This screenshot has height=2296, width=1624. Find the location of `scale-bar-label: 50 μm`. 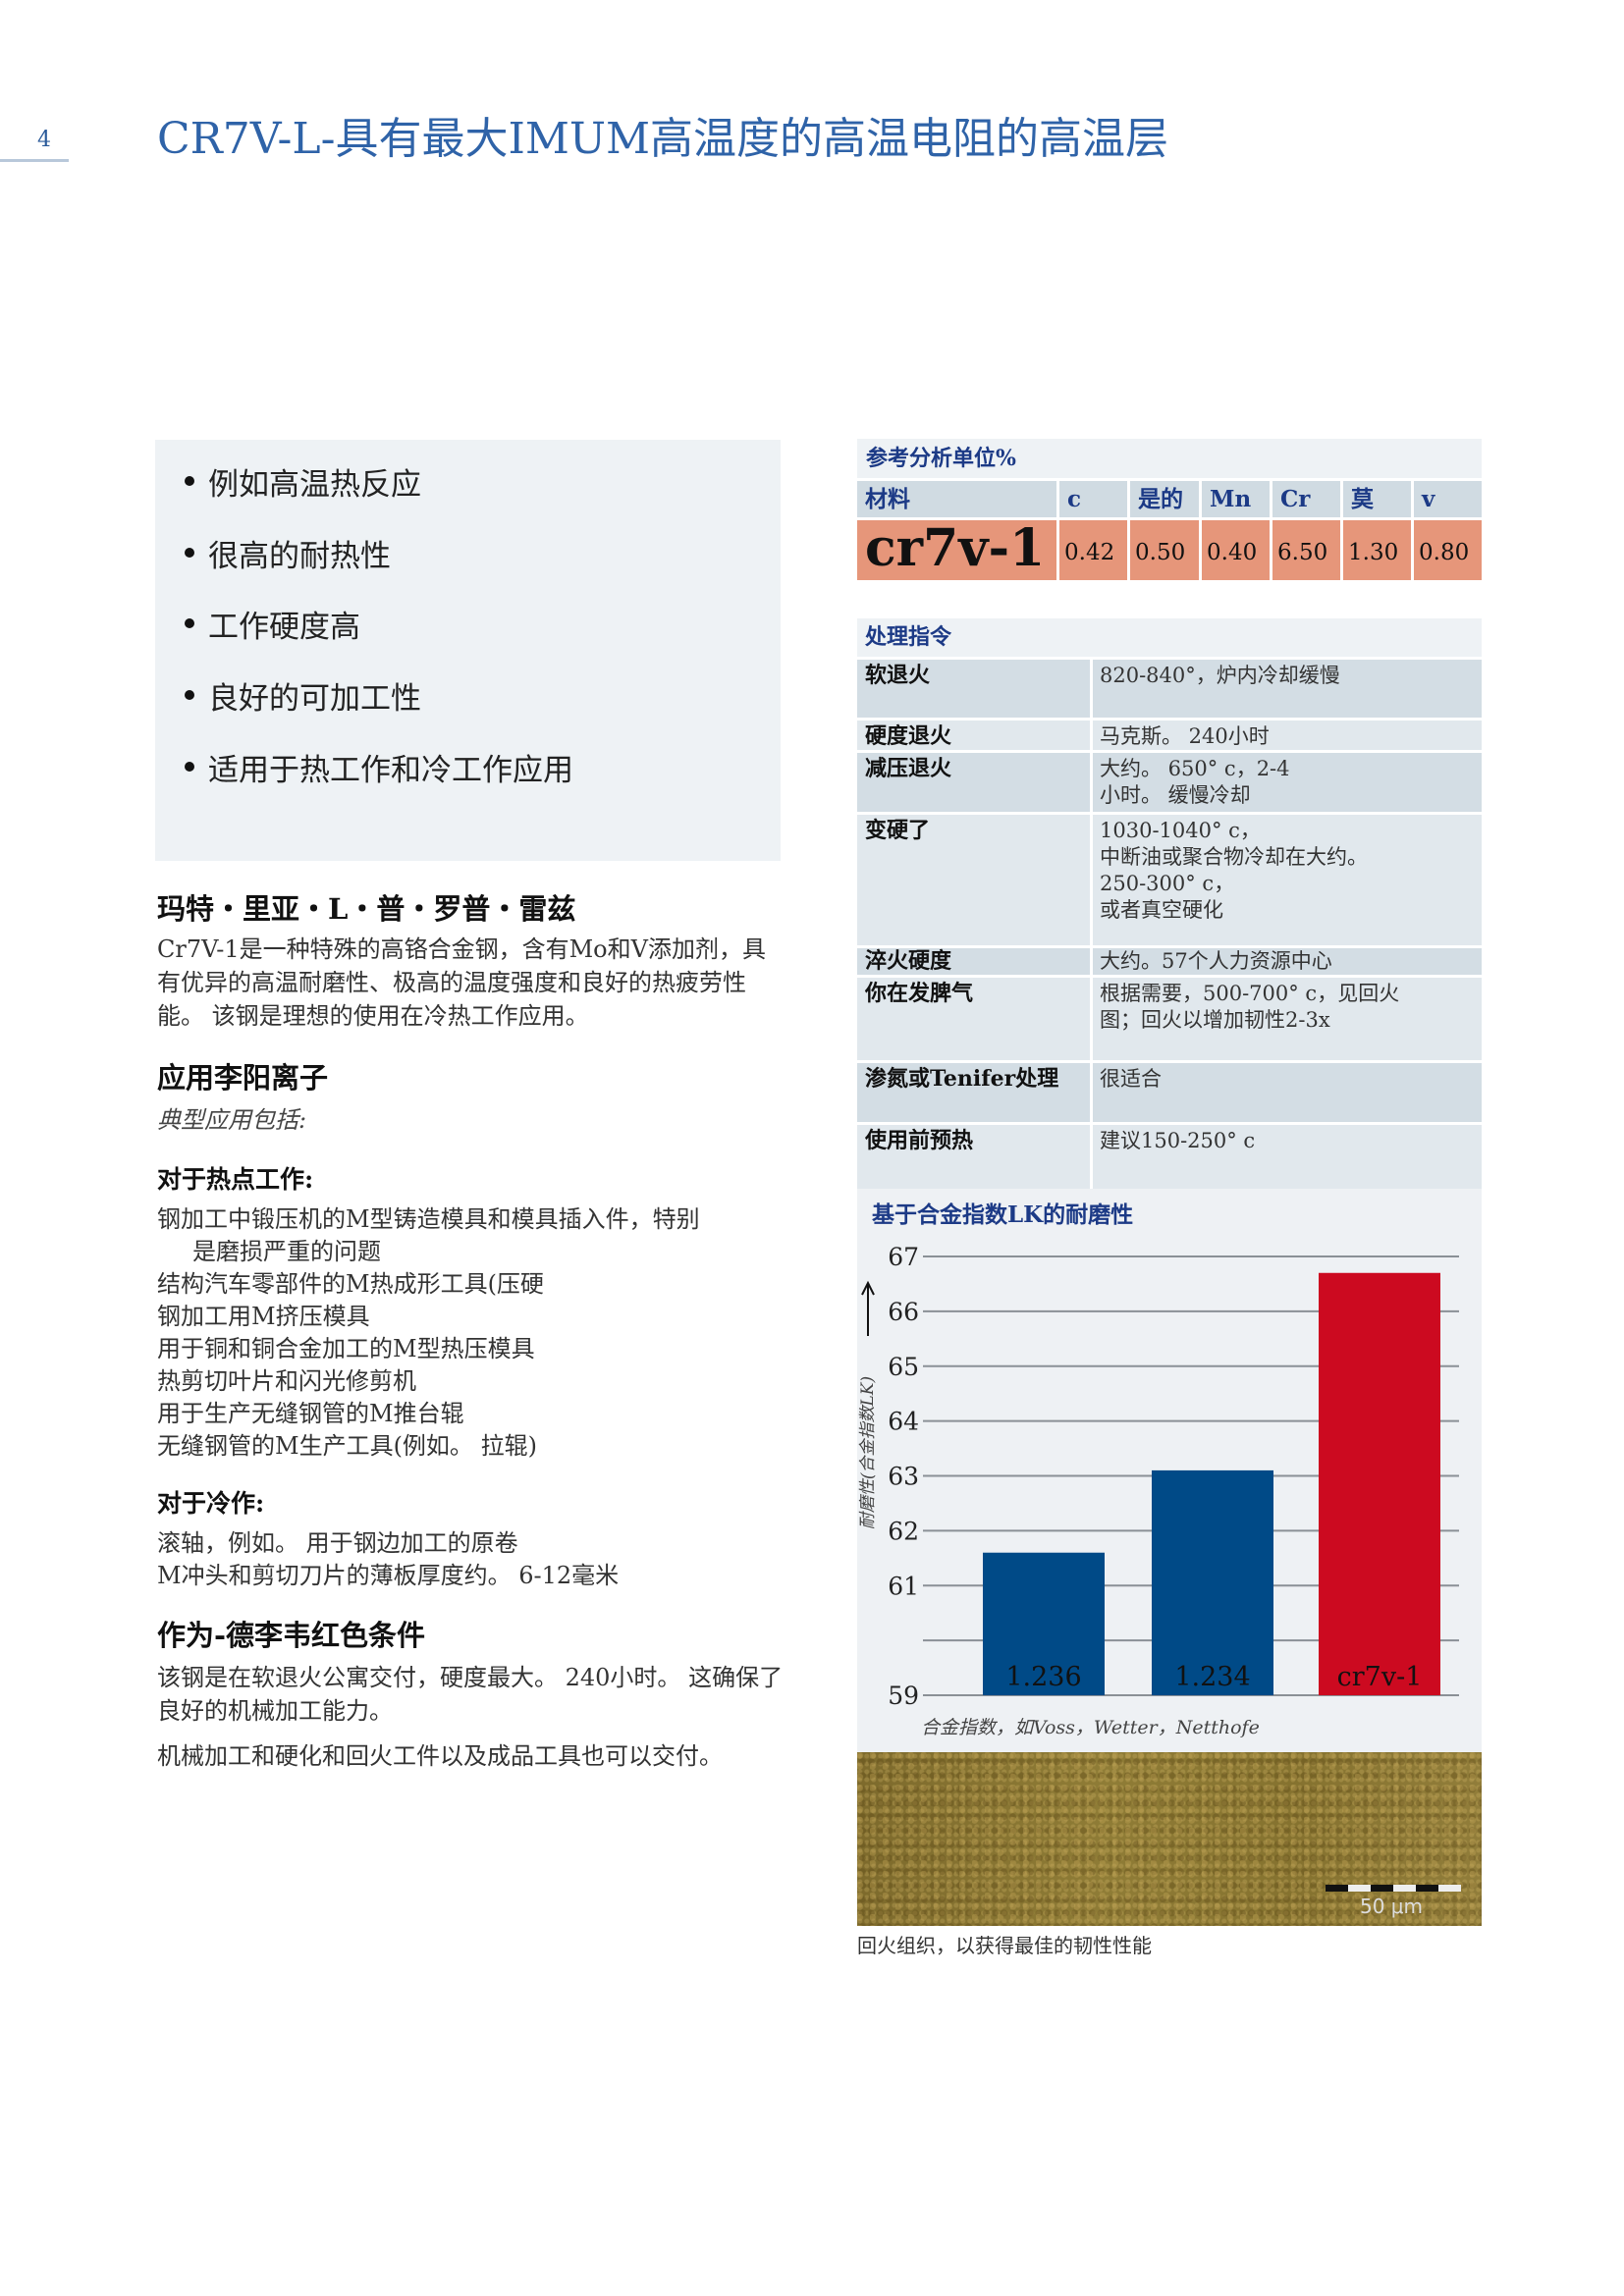

scale-bar-label: 50 μm is located at coordinates (1392, 1906).